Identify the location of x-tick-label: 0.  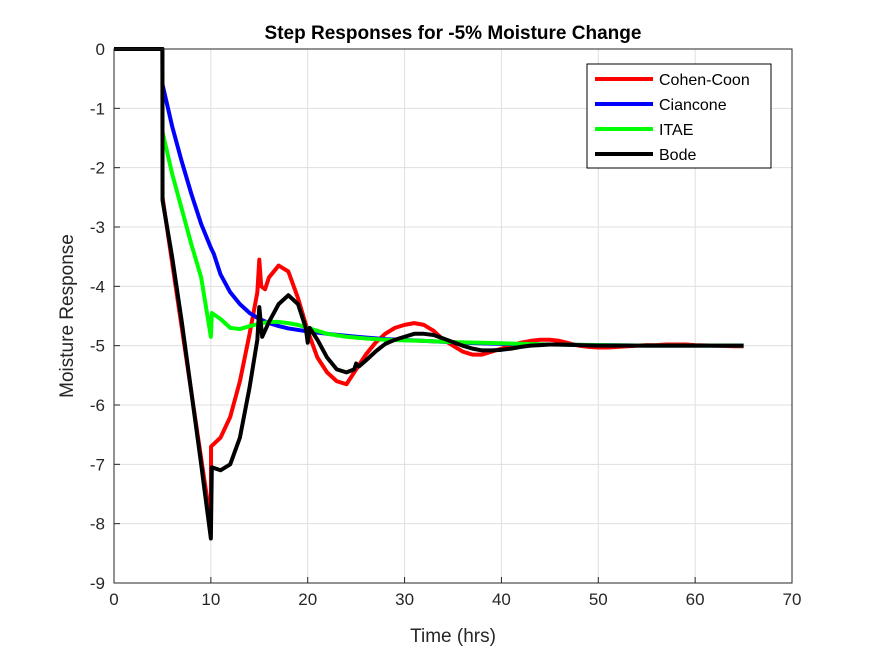
(113, 599).